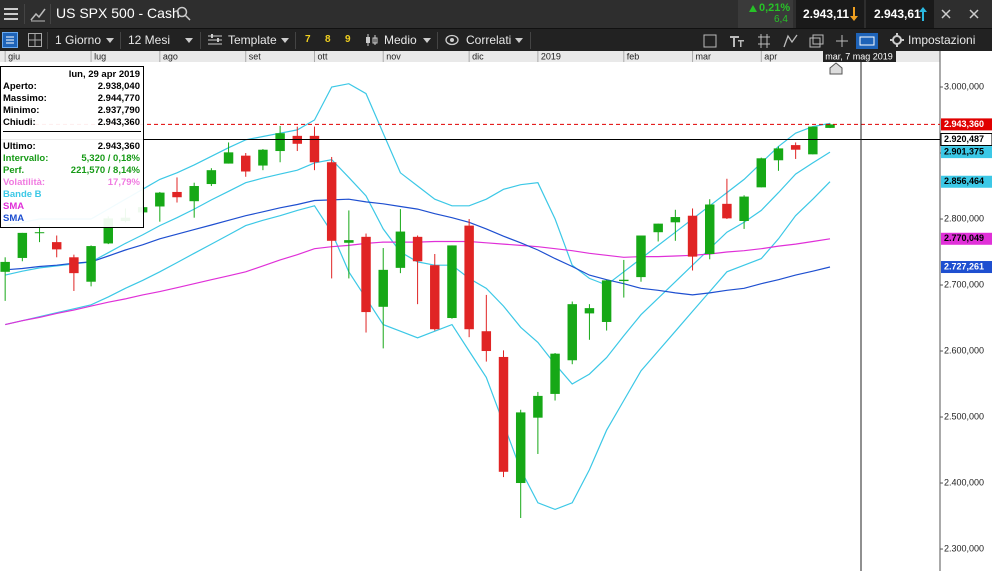 This screenshot has height=571, width=992. What do you see at coordinates (770, 56) in the screenshot?
I see `x-tick-label: apr` at bounding box center [770, 56].